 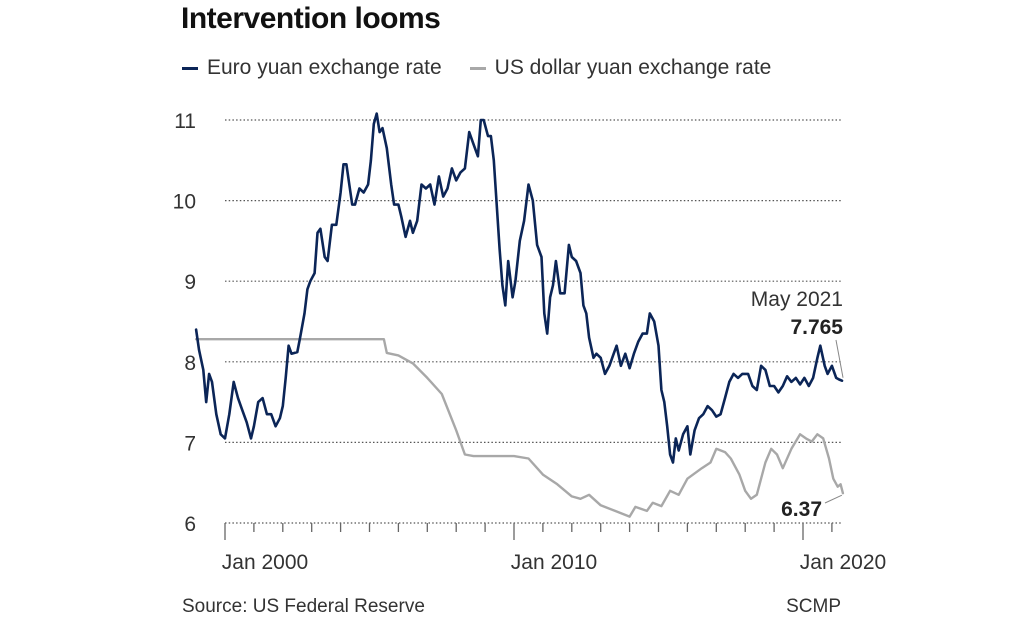 What do you see at coordinates (184, 323) in the screenshot?
I see `y-axis: 11 10 9 8 7 6` at bounding box center [184, 323].